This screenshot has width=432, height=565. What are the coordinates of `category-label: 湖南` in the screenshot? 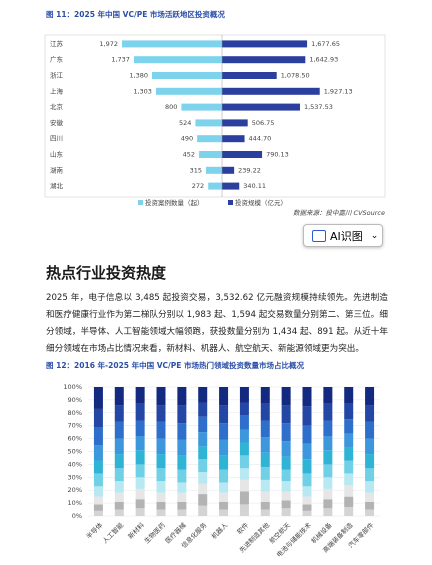 It's located at (57, 169).